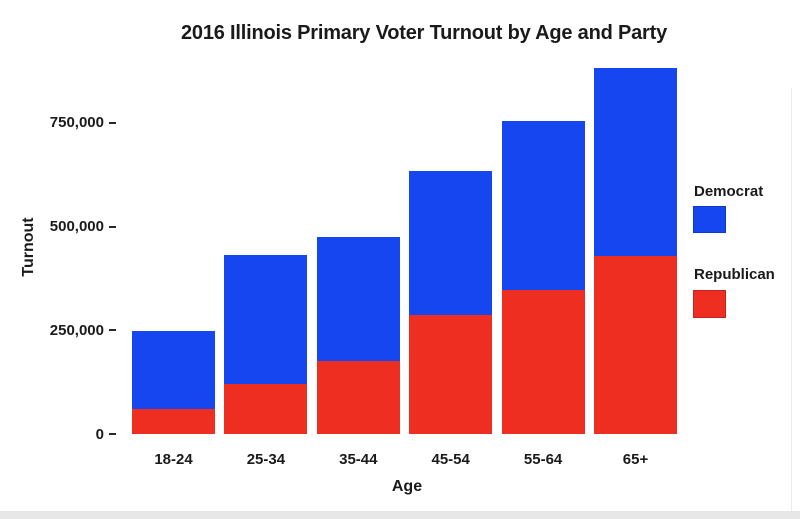 The height and width of the screenshot is (519, 800). I want to click on y-tick: 750,000, so click(58, 123).